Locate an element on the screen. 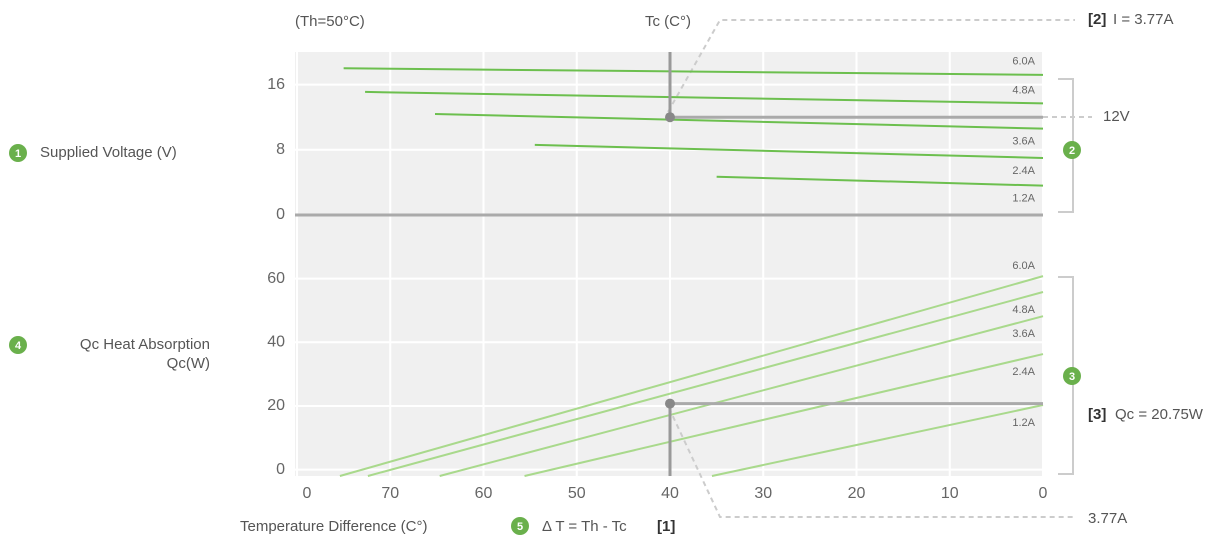 The height and width of the screenshot is (540, 1232). y-axis-label: Qc(W) is located at coordinates (188, 363).